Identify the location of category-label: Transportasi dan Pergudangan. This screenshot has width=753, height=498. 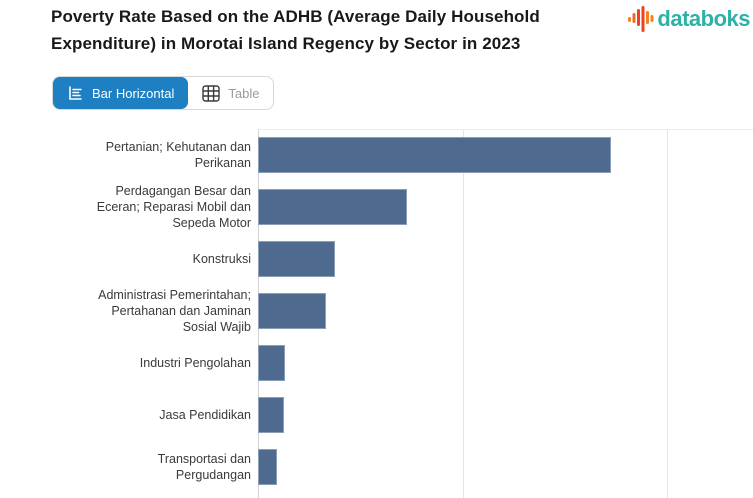
(204, 467).